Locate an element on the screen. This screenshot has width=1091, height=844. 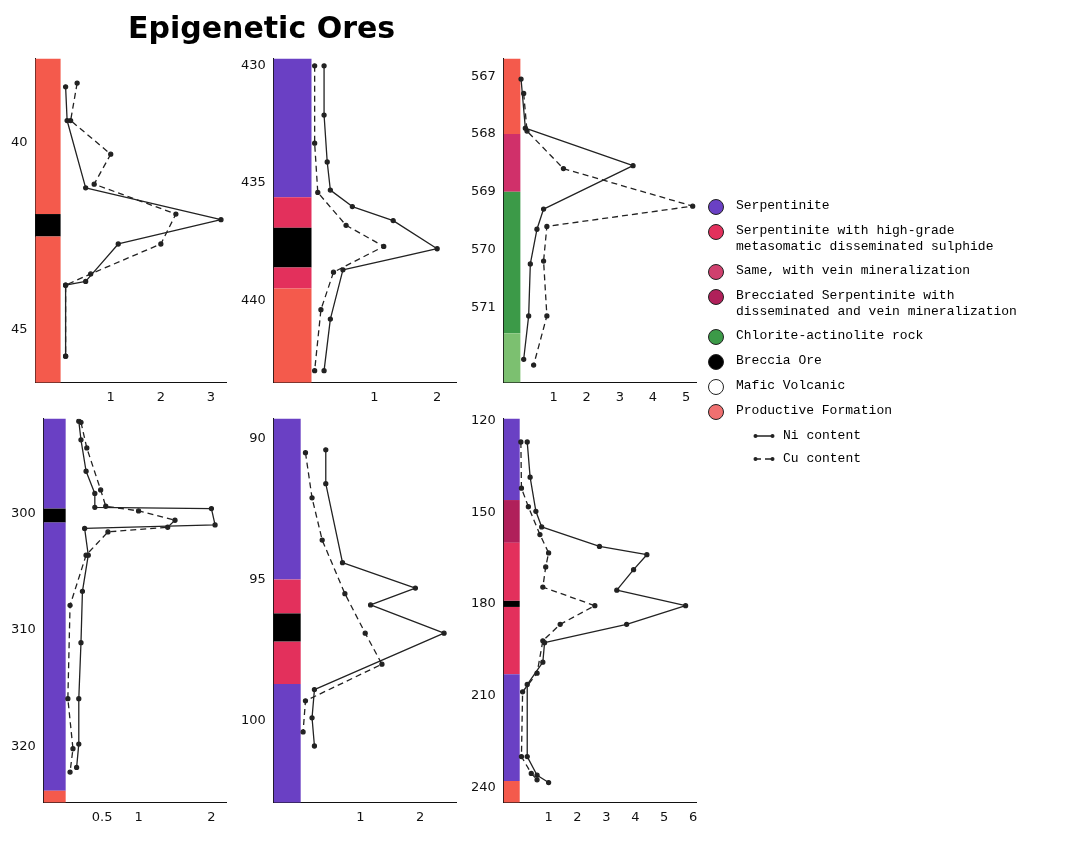
y-tick-label: 430 is located at coordinates (253, 65).